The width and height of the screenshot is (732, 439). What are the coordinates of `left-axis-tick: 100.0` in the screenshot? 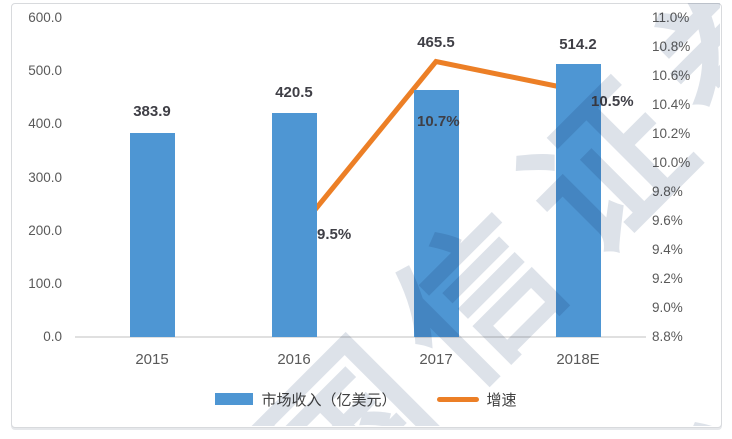 It's located at (45, 283).